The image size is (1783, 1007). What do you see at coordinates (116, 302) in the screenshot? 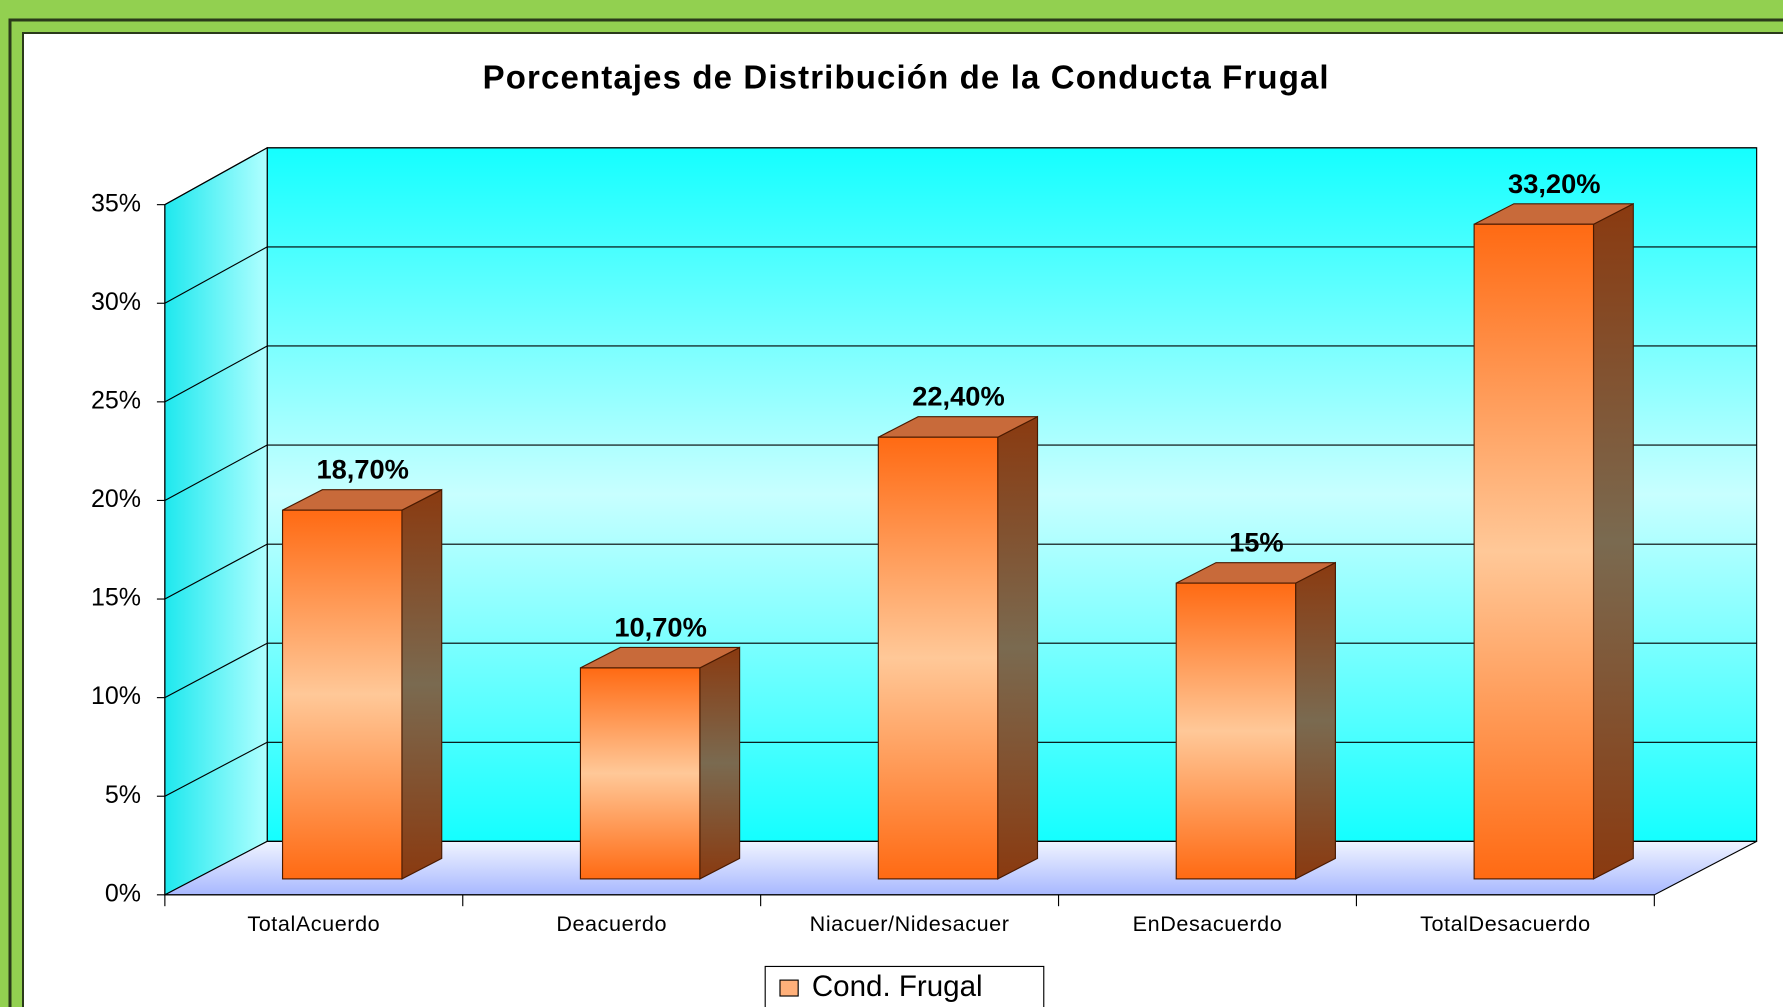
I see `y-tick-label: 30%` at bounding box center [116, 302].